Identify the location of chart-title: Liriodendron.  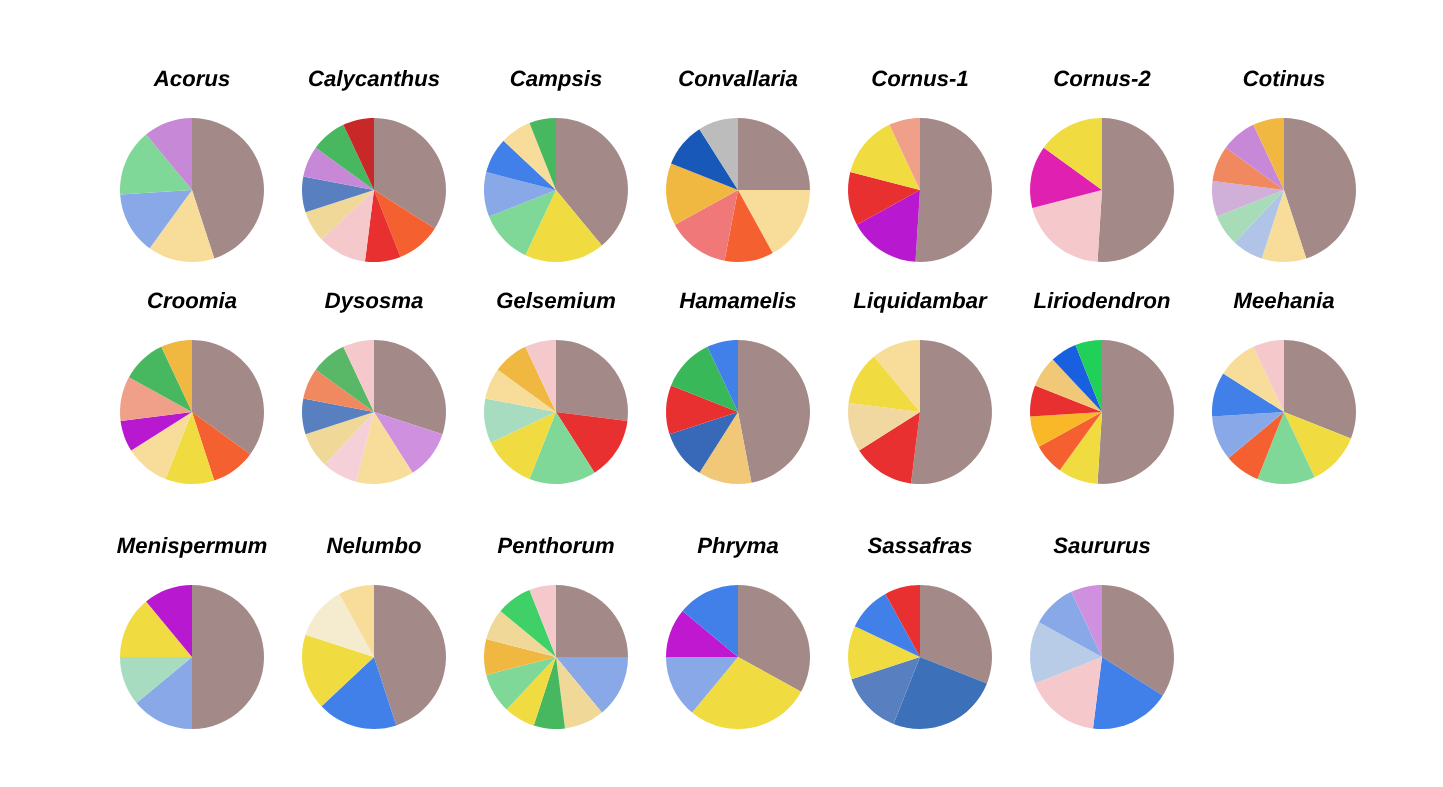
(1101, 300).